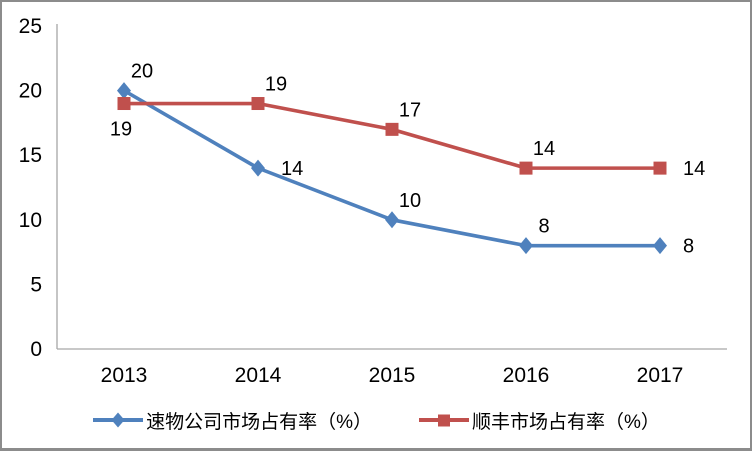 The width and height of the screenshot is (752, 451). Describe the element at coordinates (566, 422) in the screenshot. I see `legend-label-shunfeng: 顺丰市场占有率（%）` at that location.